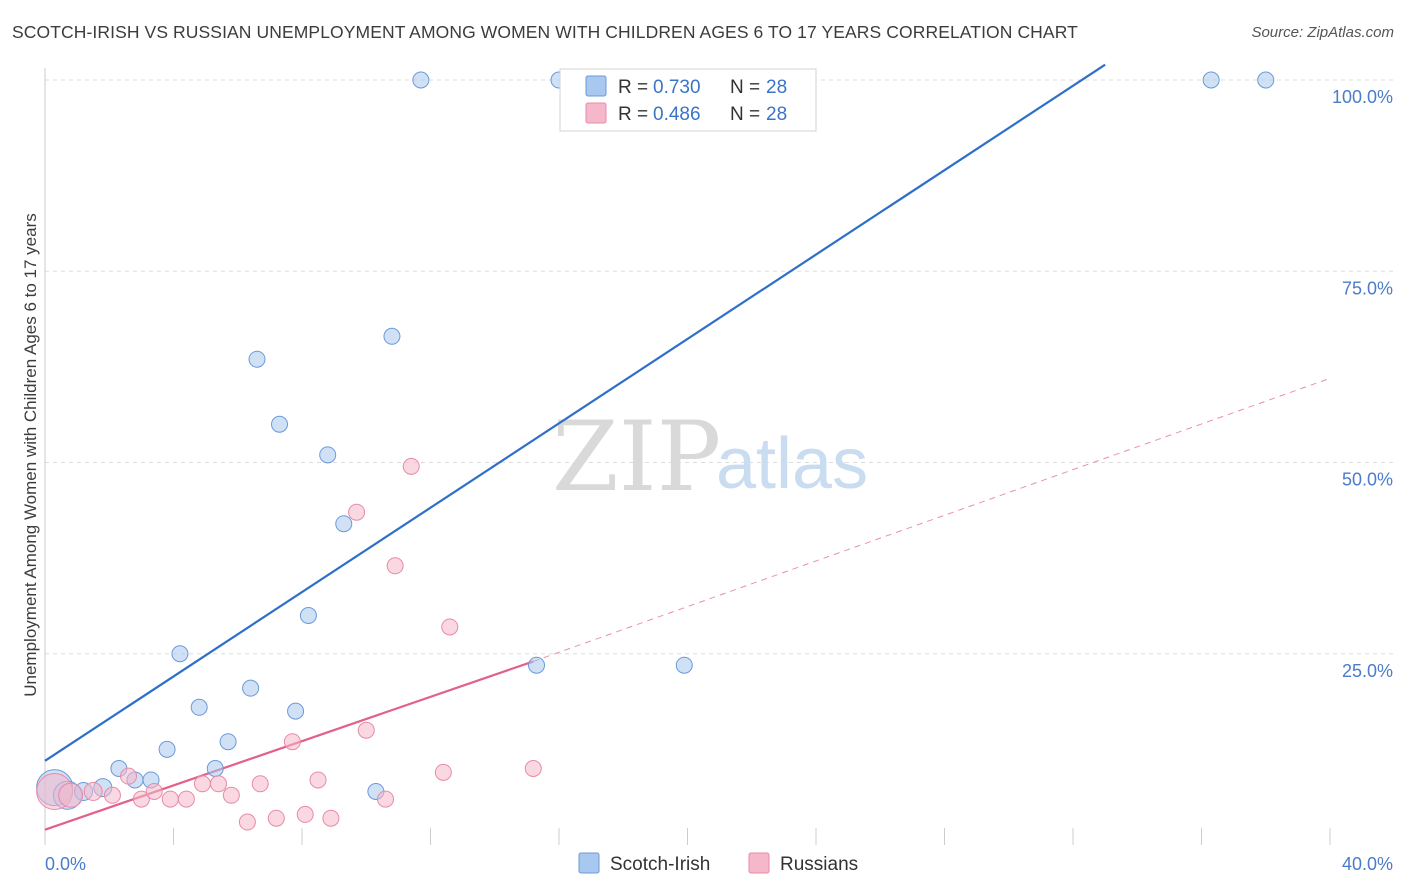 This screenshot has width=1406, height=892. Describe the element at coordinates (776, 87) in the screenshot. I see `legend-n-value-1: 28` at that location.